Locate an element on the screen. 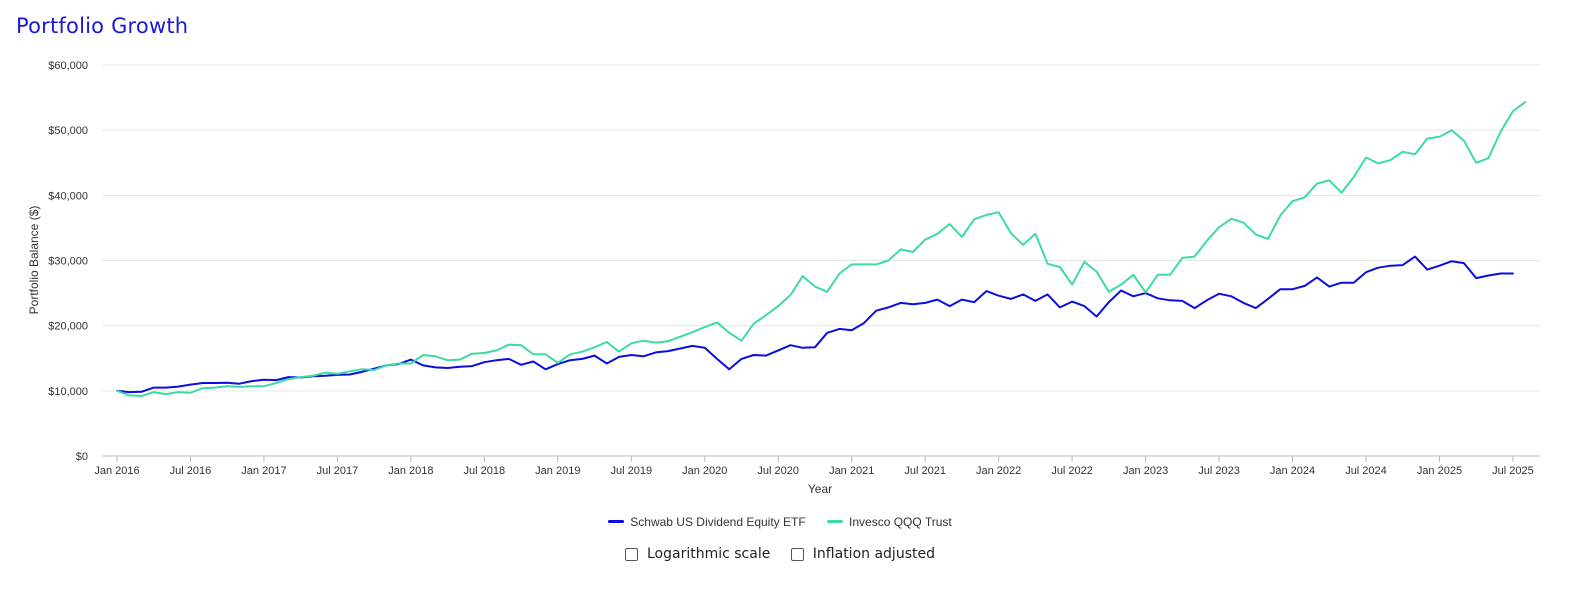  chart-title: Portfolio Growth is located at coordinates (102, 26).